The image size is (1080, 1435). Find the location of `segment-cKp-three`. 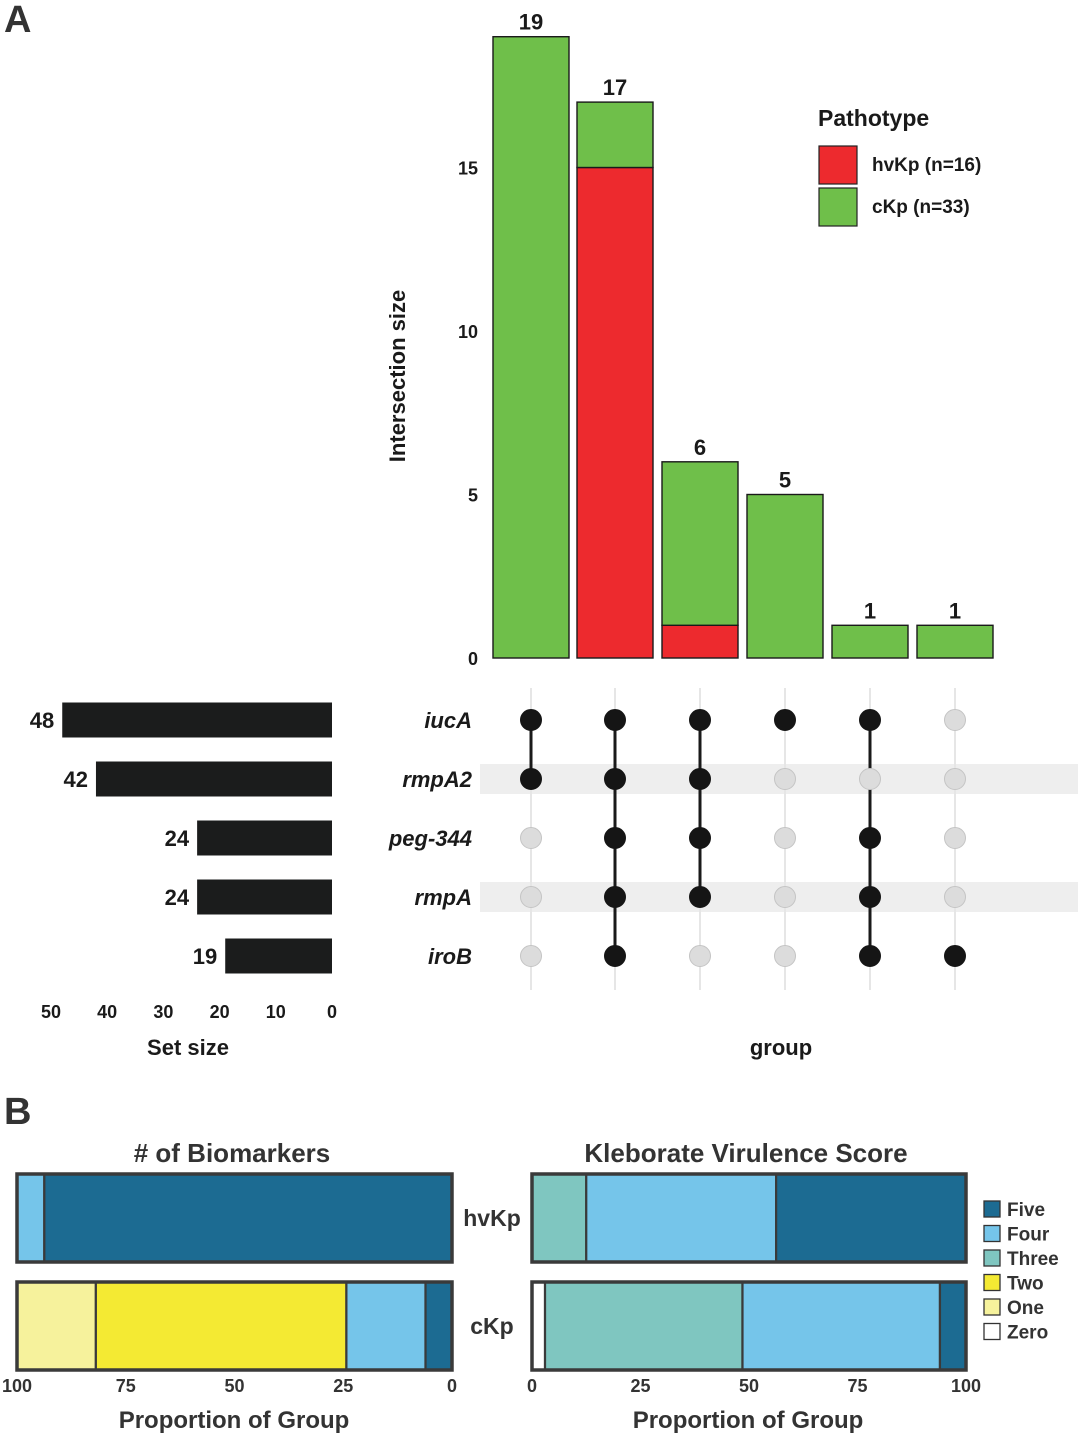

segment-cKp-three is located at coordinates (643, 1326).